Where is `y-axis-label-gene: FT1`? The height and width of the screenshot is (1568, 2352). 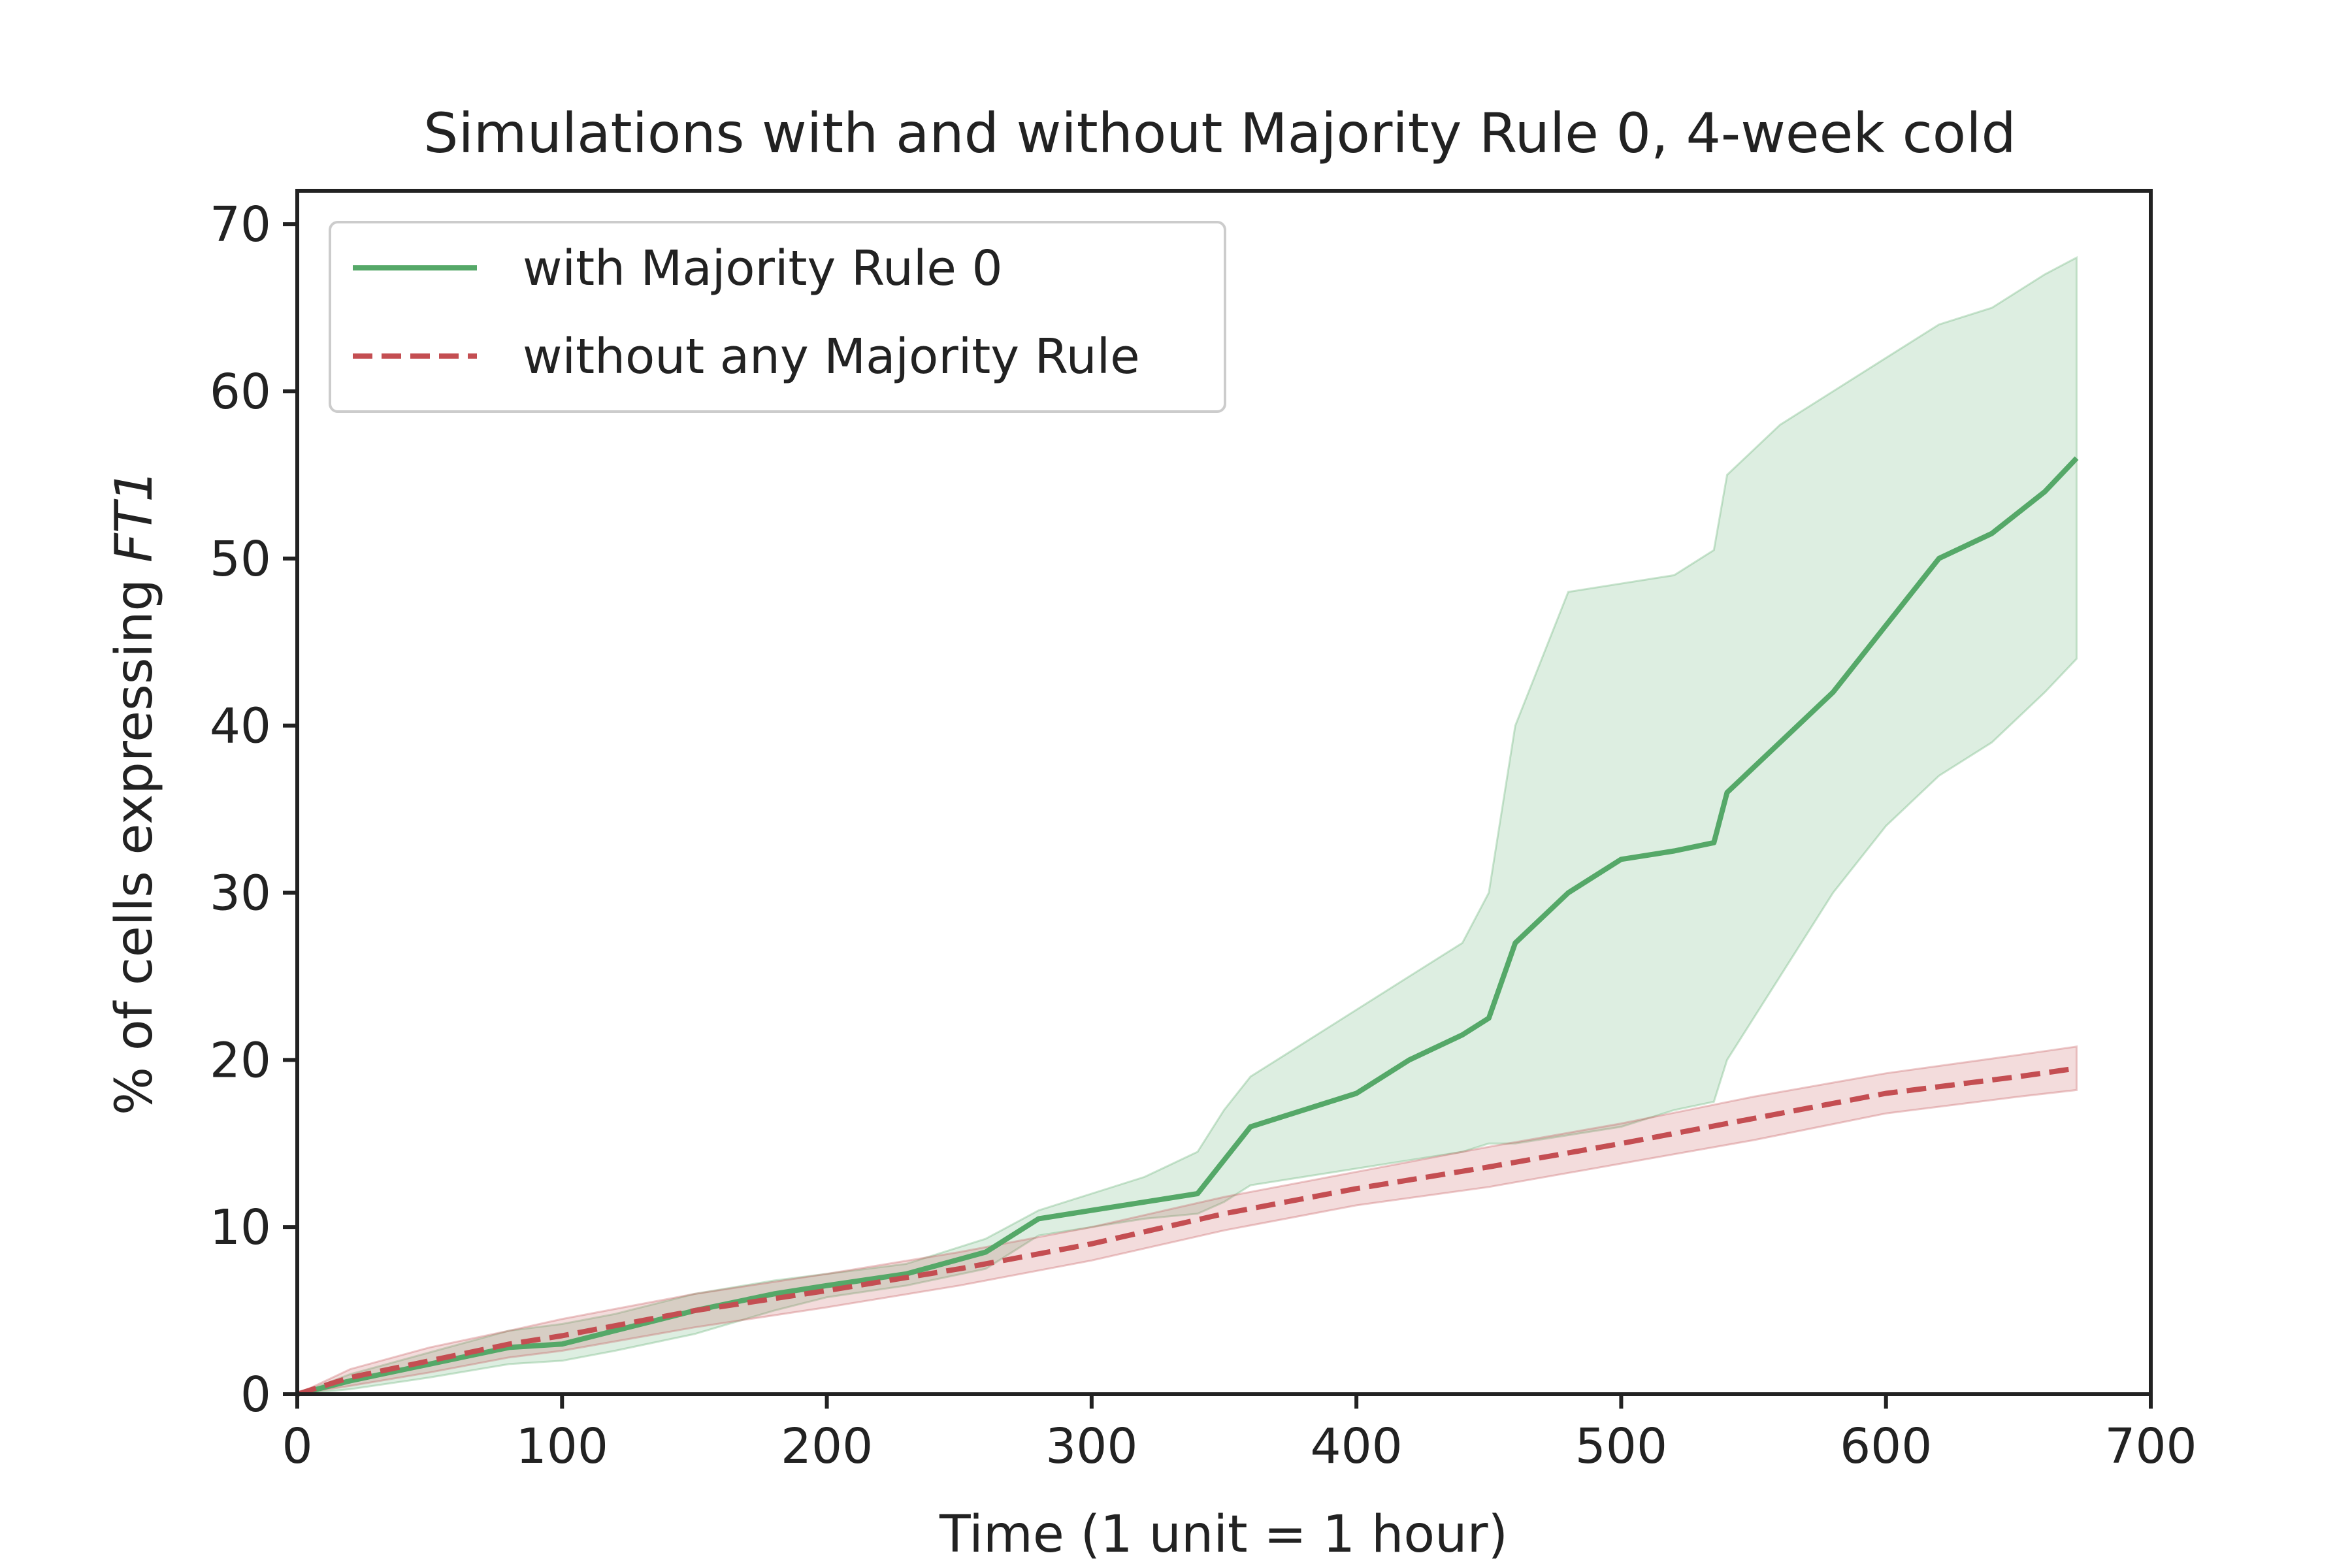 y-axis-label-gene: FT1 is located at coordinates (134, 516).